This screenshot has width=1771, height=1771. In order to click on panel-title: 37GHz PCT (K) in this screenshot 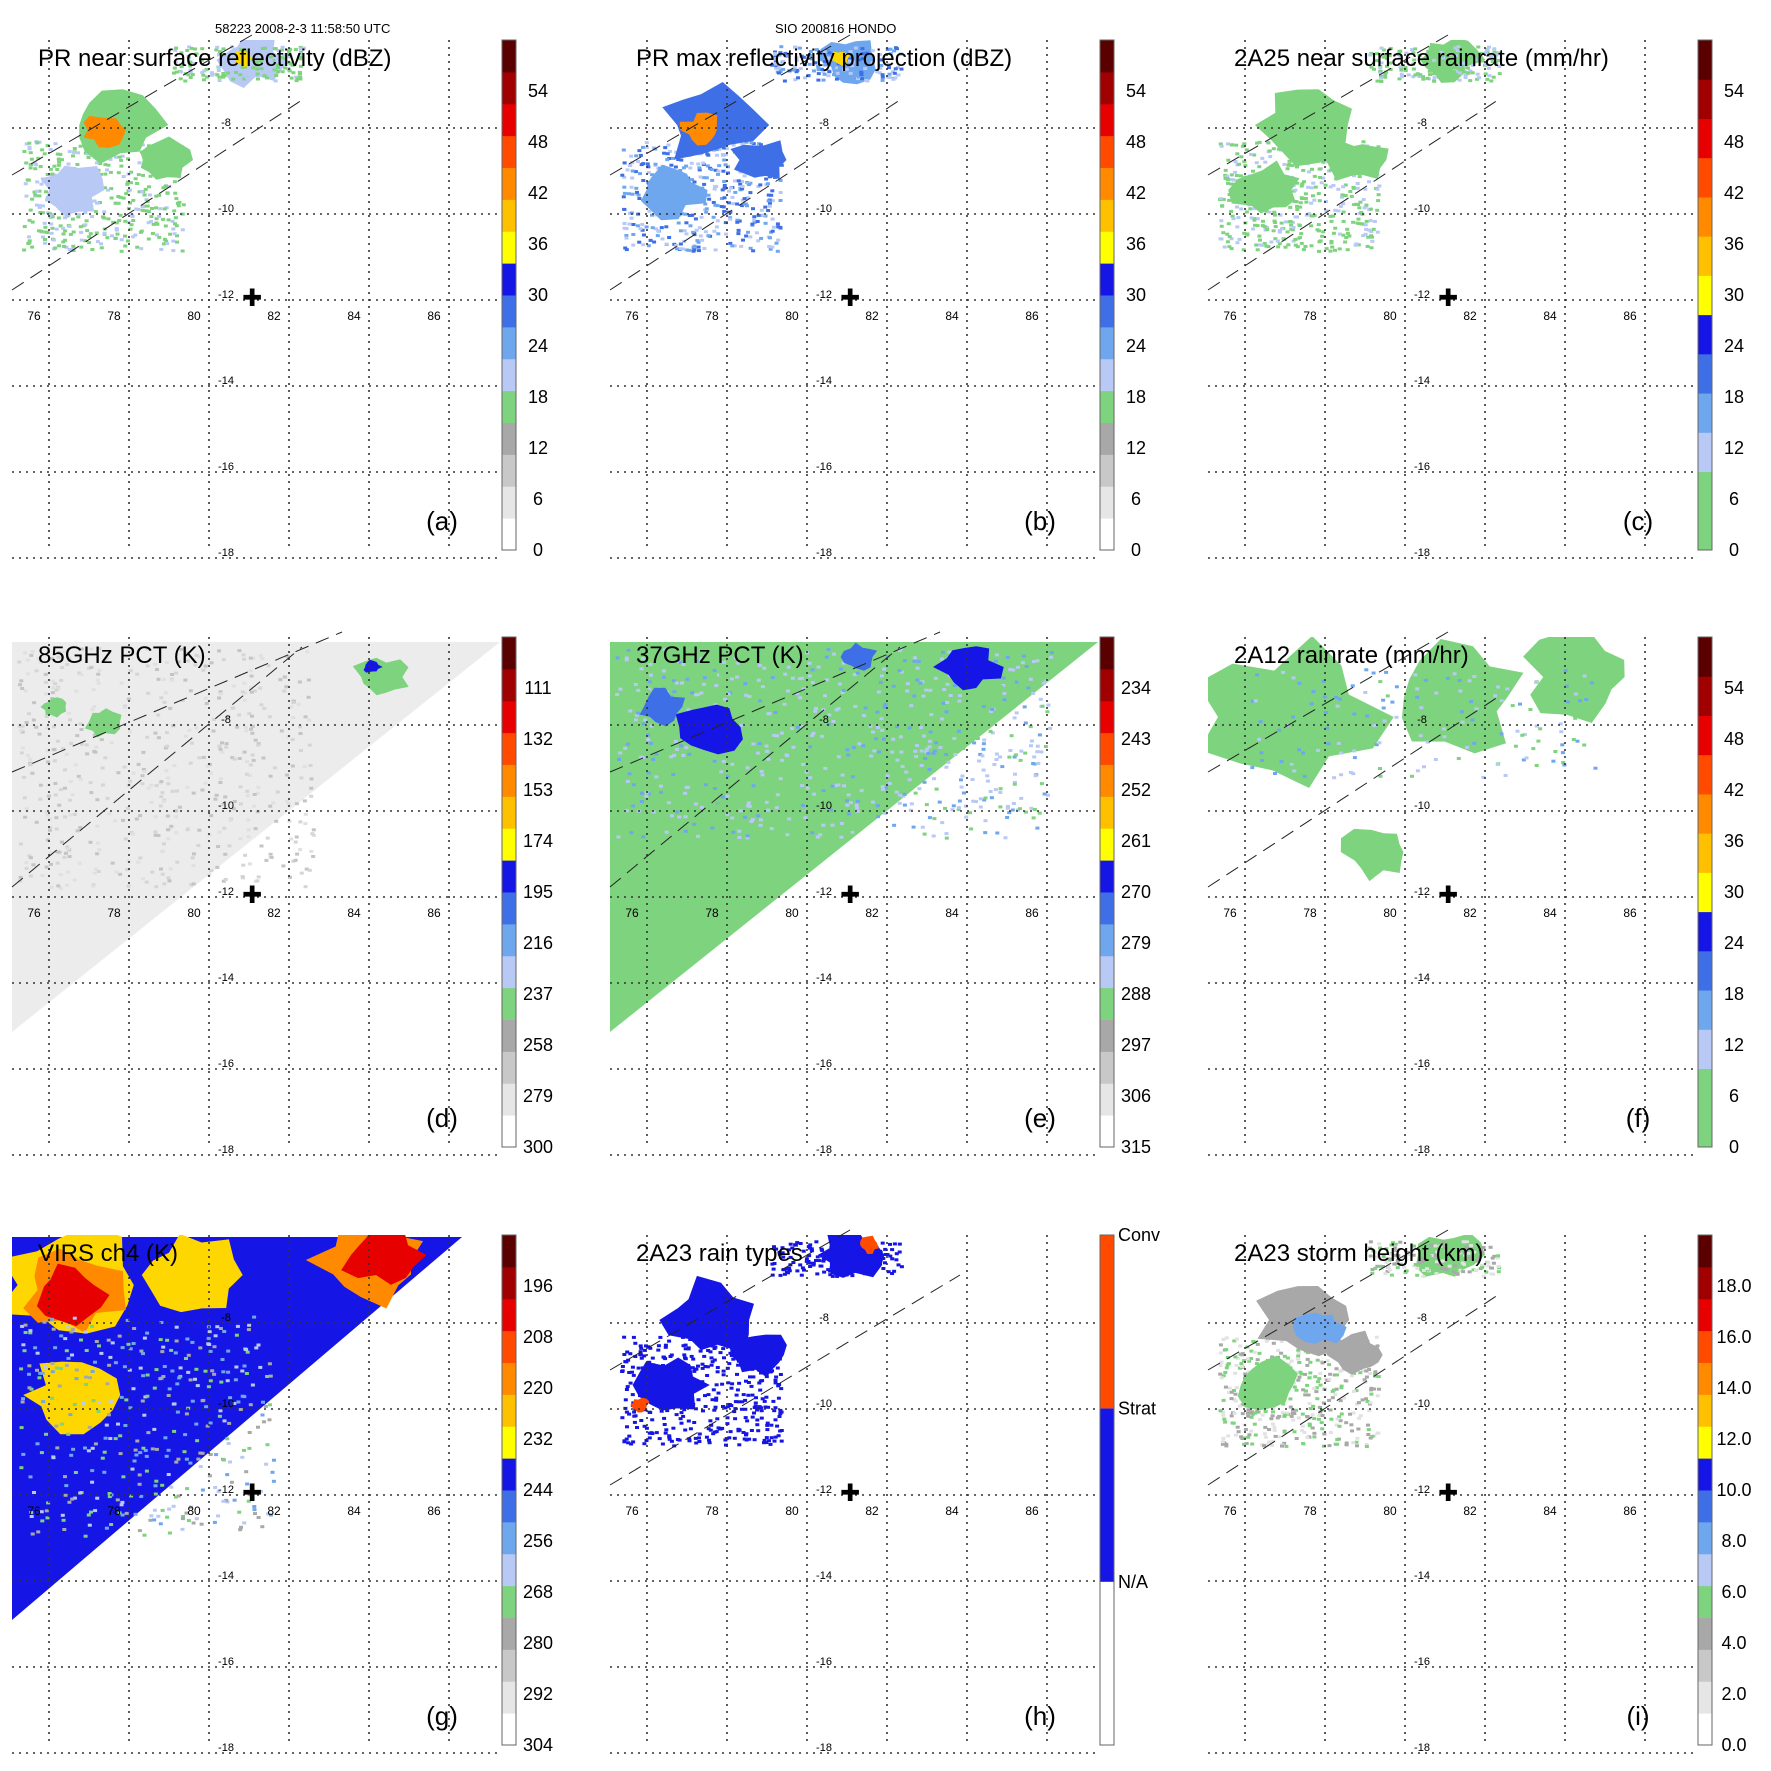, I will do `click(720, 655)`.